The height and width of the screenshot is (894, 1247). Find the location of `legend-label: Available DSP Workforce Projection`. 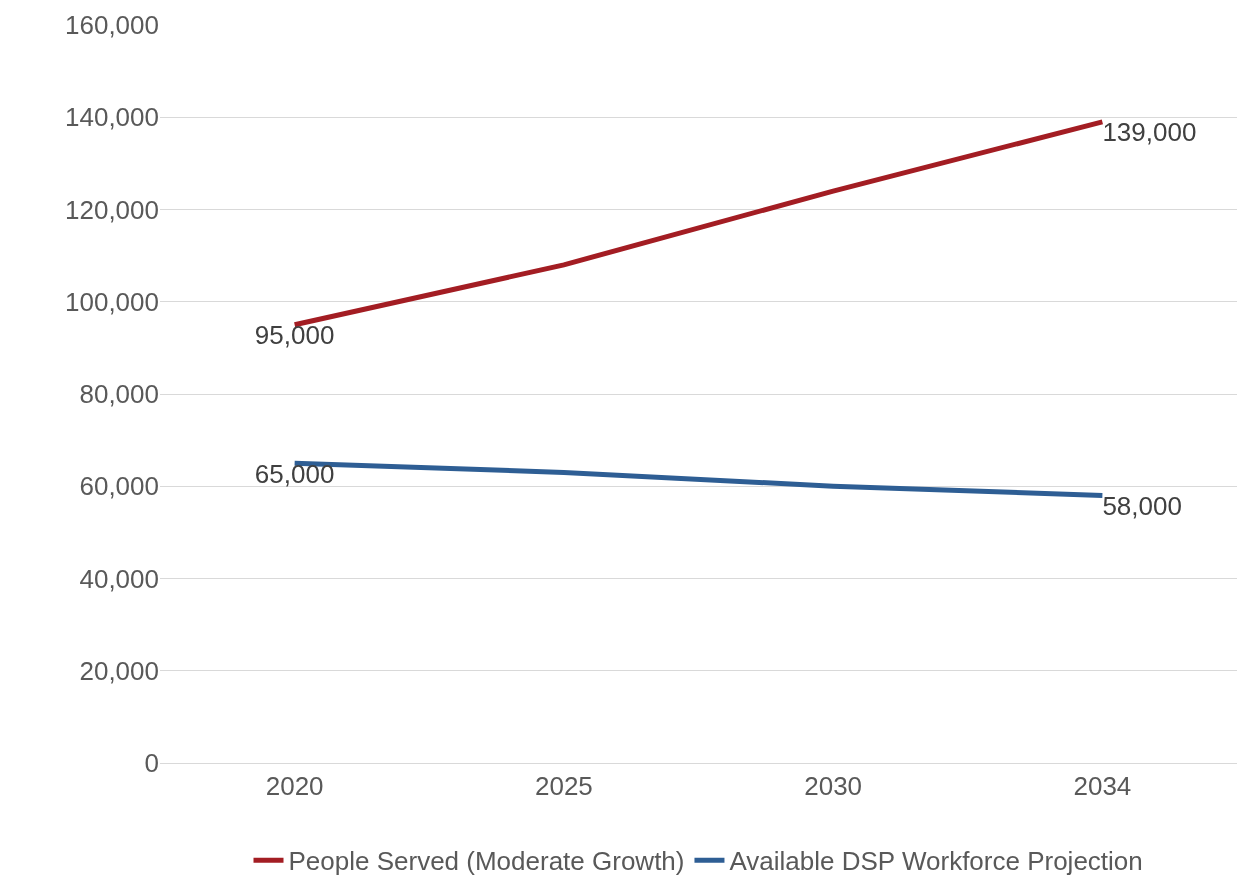

legend-label: Available DSP Workforce Projection is located at coordinates (936, 861).